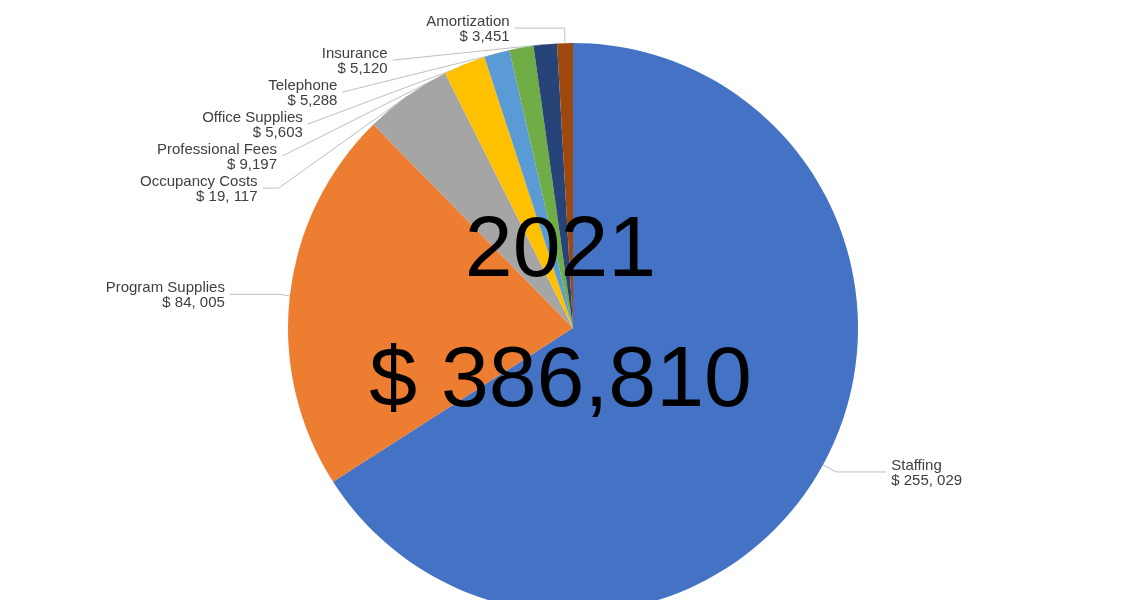 This screenshot has width=1121, height=608. I want to click on slice-label: Telephone, so click(303, 85).